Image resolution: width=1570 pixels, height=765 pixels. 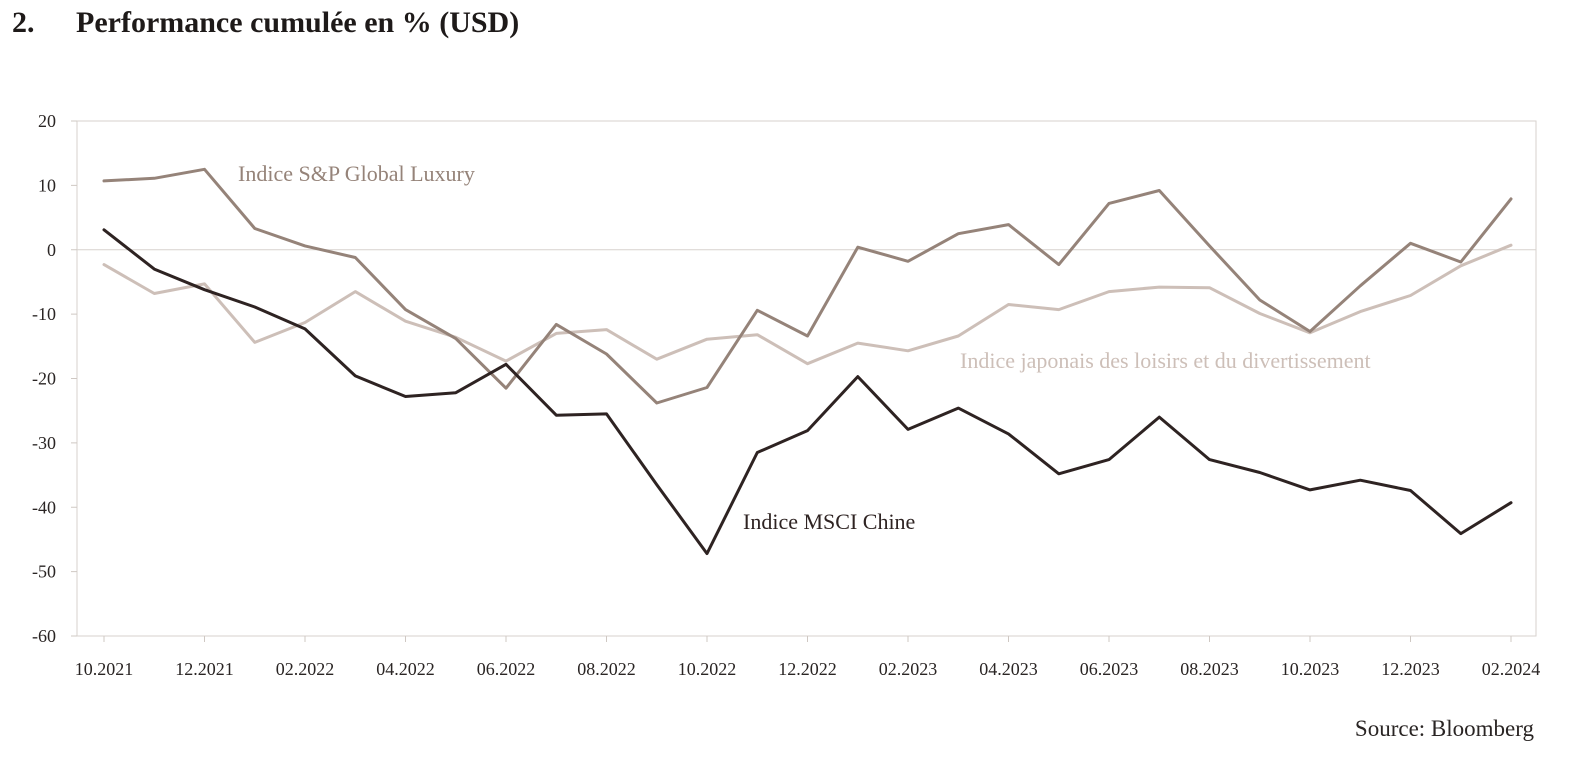 What do you see at coordinates (606, 669) in the screenshot?
I see `x-tick-label: 08.2022` at bounding box center [606, 669].